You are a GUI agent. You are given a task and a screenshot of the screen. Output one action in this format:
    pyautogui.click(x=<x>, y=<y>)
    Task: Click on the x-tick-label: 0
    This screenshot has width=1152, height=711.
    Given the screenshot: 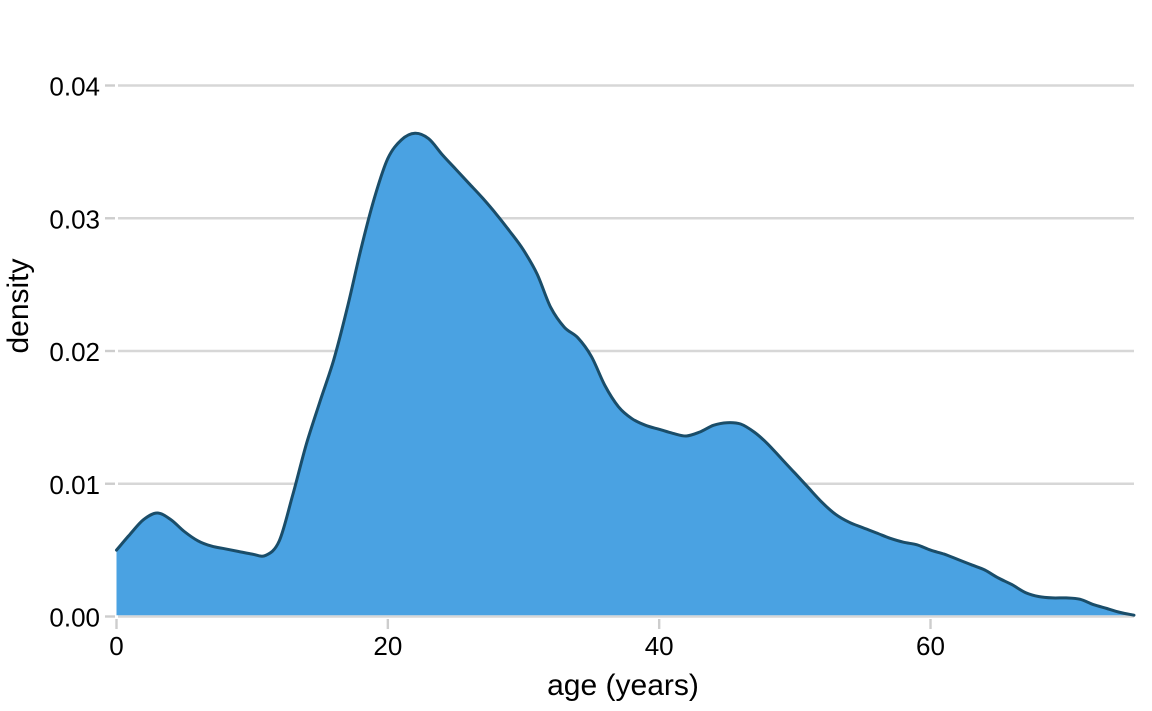 What is the action you would take?
    pyautogui.click(x=116, y=646)
    